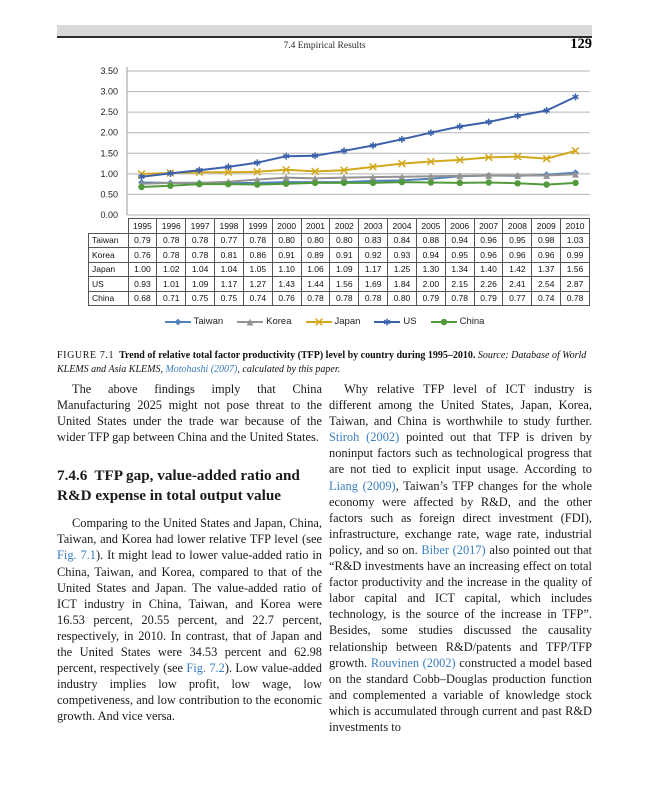 Image resolution: width=648 pixels, height=800 pixels. Describe the element at coordinates (575, 284) in the screenshot. I see `table-cell: 2.87` at that location.